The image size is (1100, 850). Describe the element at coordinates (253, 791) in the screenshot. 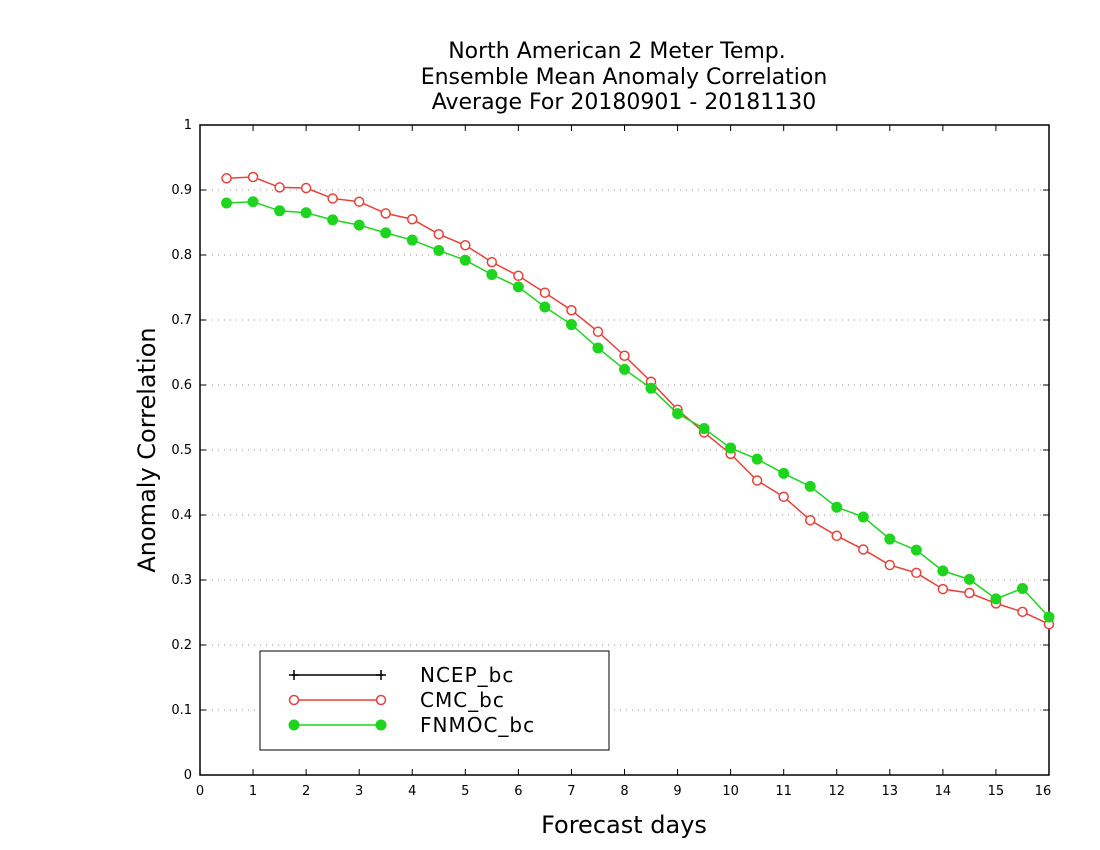

I see `x-tick-label: 1` at that location.